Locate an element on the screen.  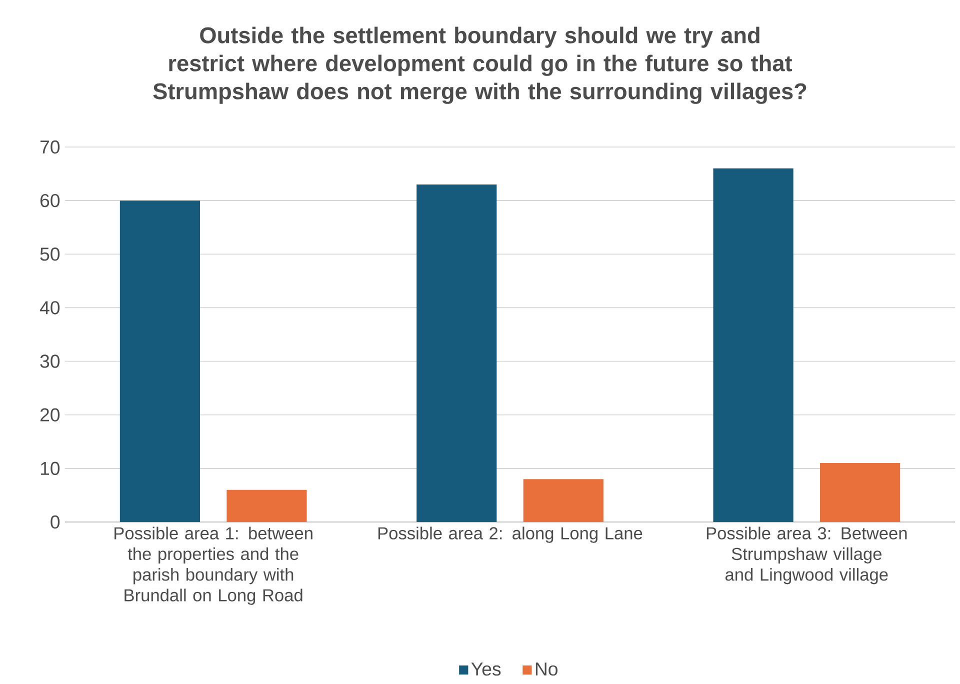
y-tick-label: 0 is located at coordinates (55, 522).